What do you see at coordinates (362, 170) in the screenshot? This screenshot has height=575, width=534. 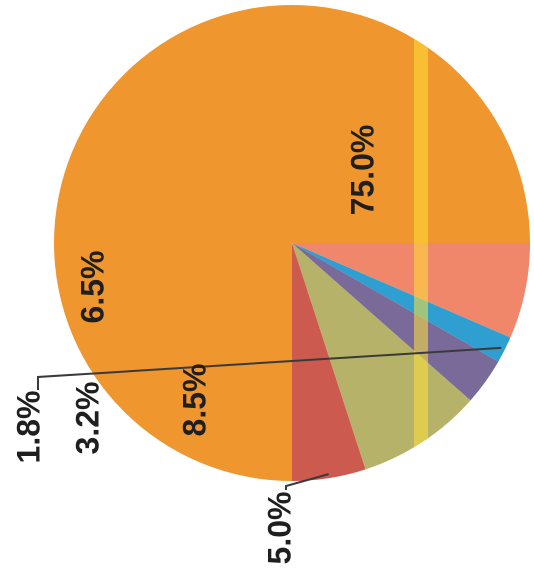 I see `slice-label-75: 75.0%` at bounding box center [362, 170].